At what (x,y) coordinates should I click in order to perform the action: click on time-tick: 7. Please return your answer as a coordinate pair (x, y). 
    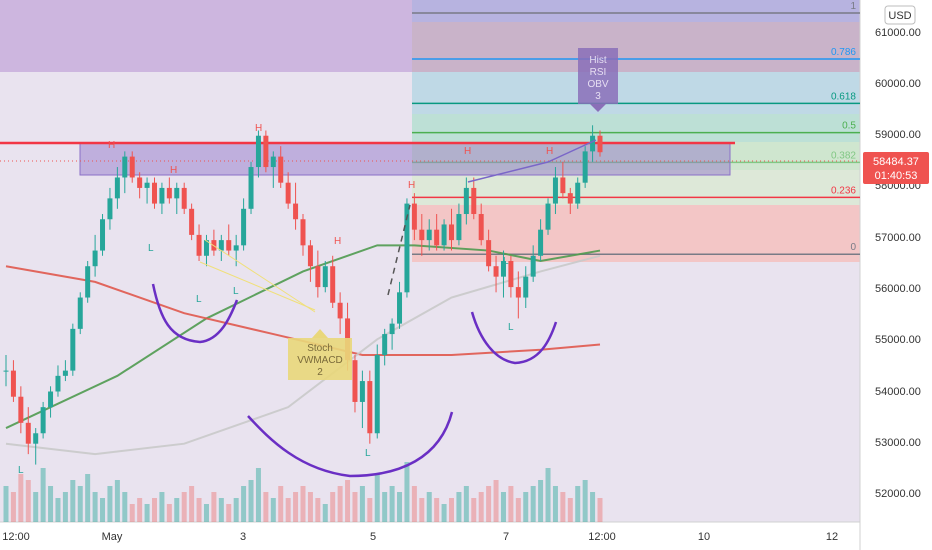
    Looking at the image, I should click on (506, 537).